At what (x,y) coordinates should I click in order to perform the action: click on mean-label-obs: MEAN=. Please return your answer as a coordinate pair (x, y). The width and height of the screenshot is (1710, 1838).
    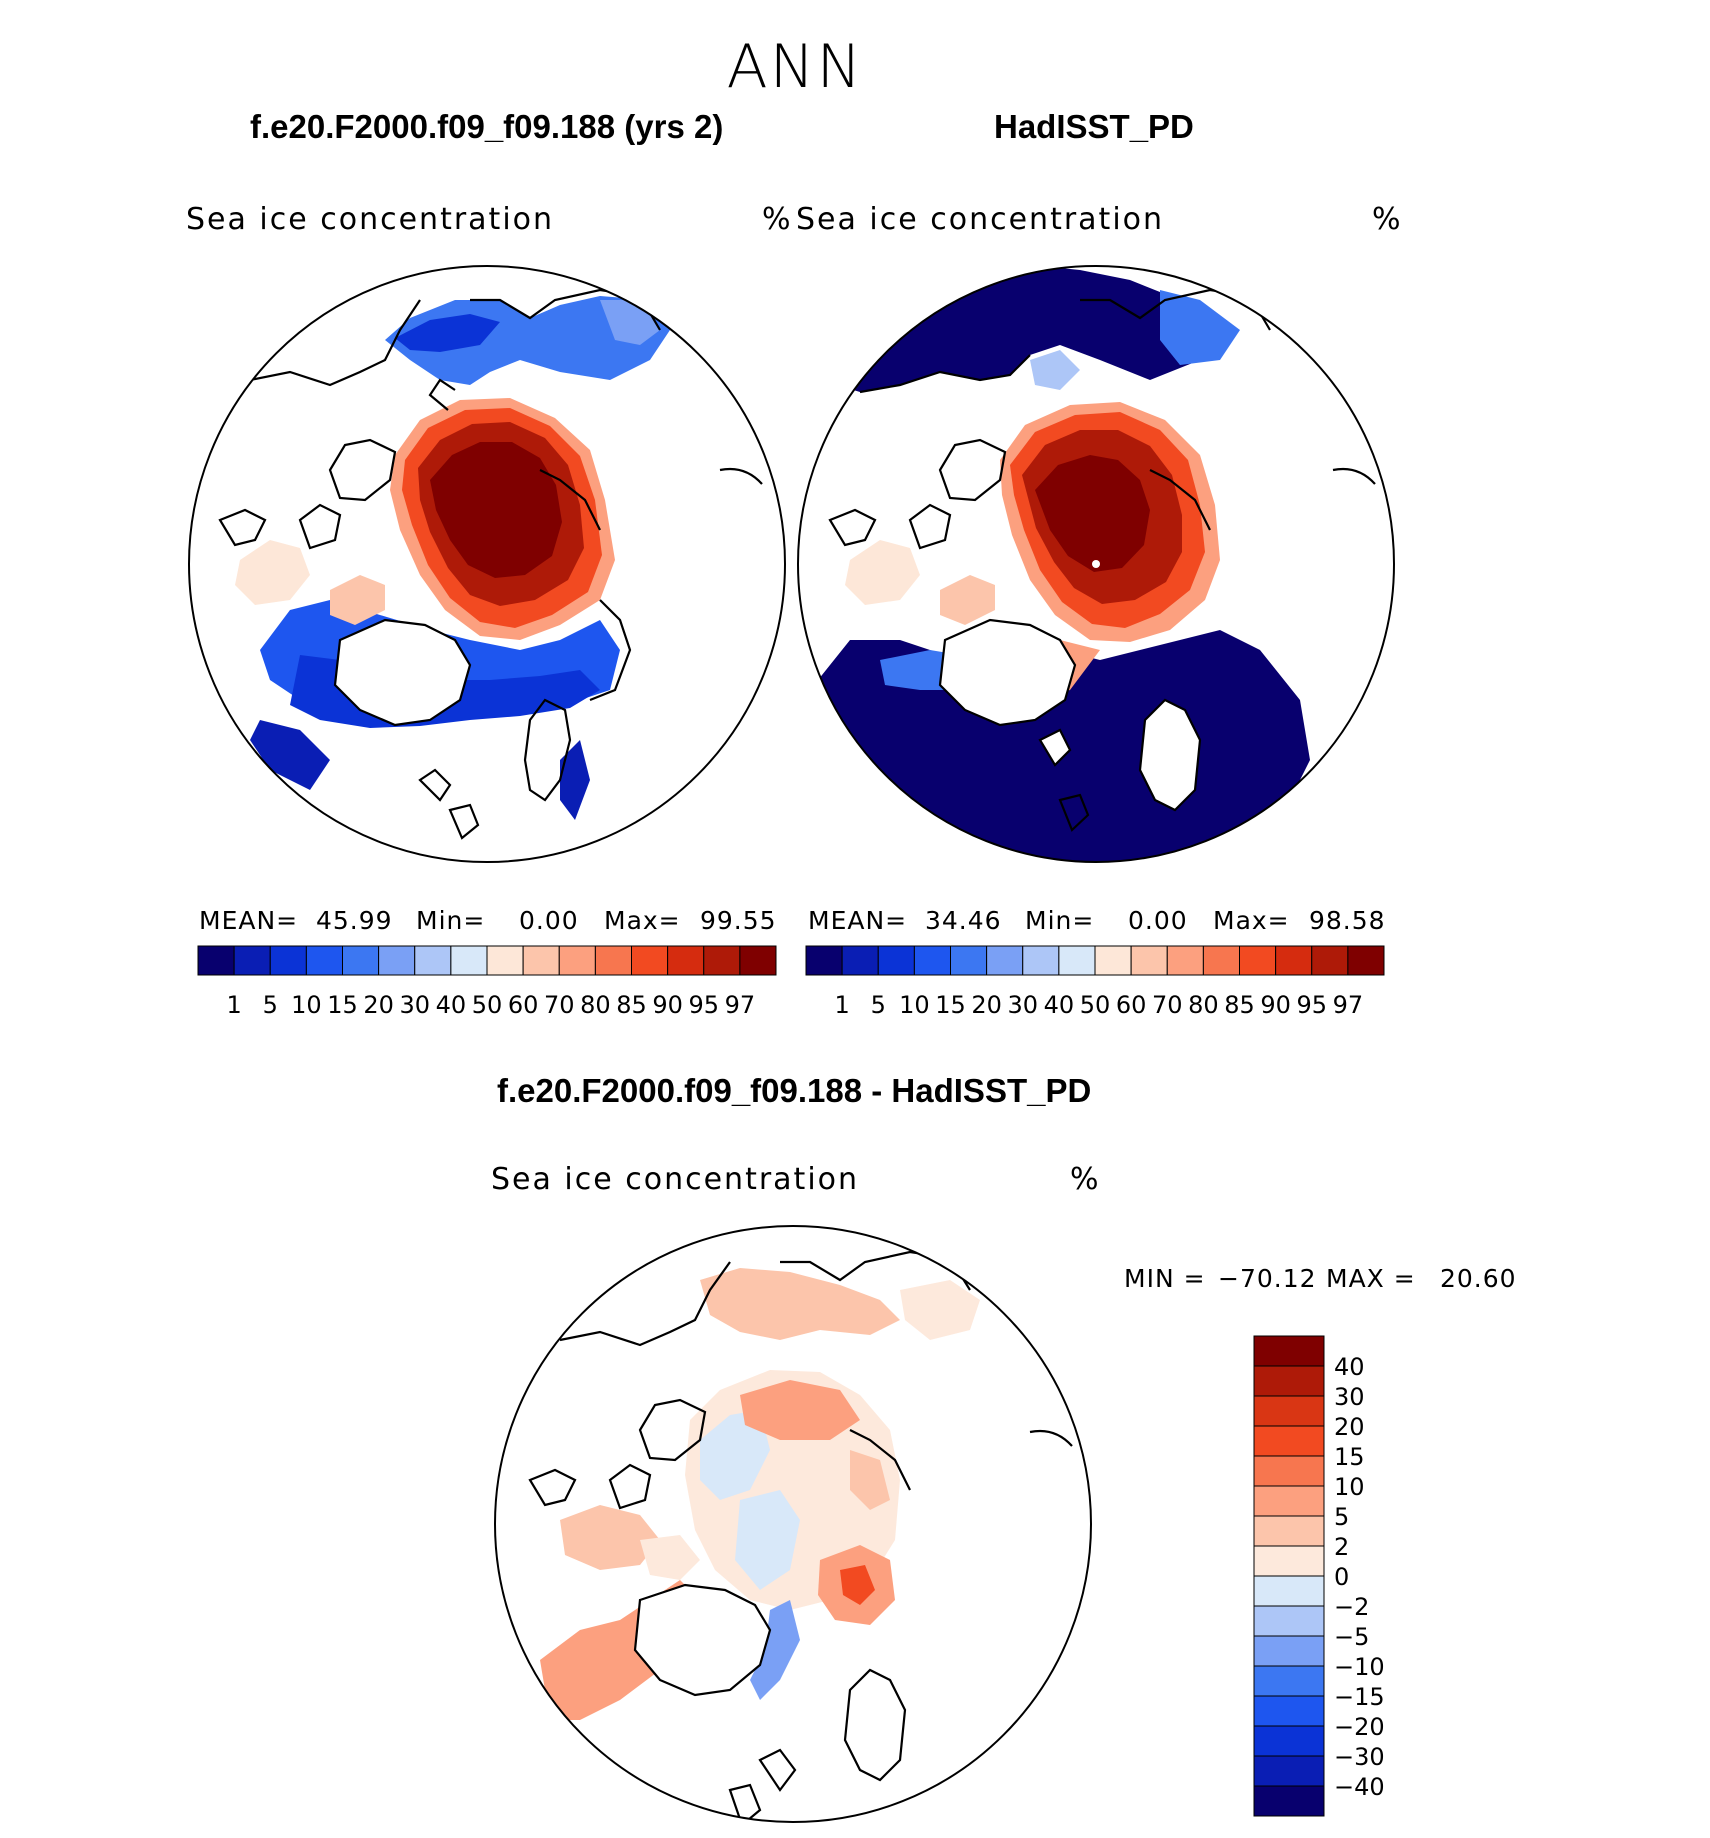
    Looking at the image, I should click on (858, 920).